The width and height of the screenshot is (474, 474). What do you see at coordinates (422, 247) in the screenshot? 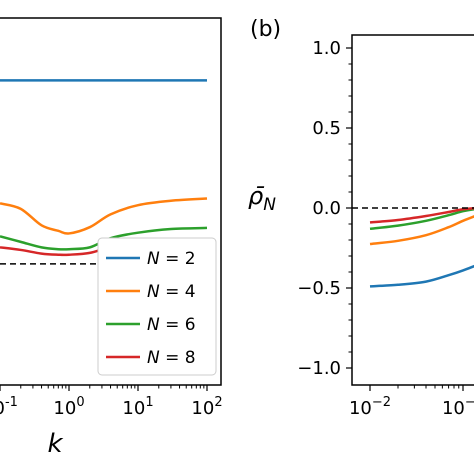
I see `panel-b-curves` at bounding box center [422, 247].